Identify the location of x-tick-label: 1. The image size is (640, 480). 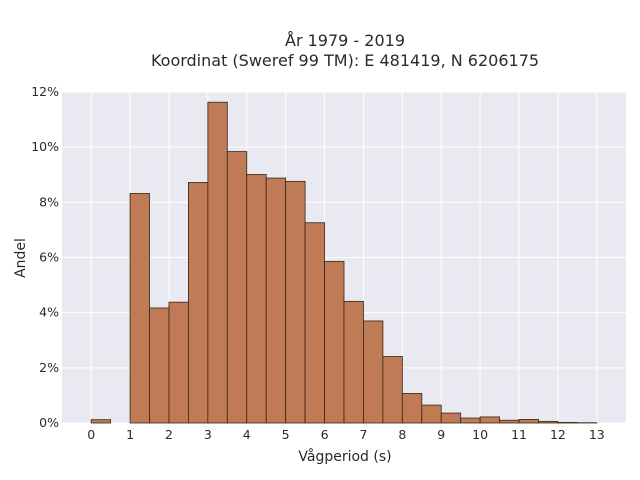
(130, 434).